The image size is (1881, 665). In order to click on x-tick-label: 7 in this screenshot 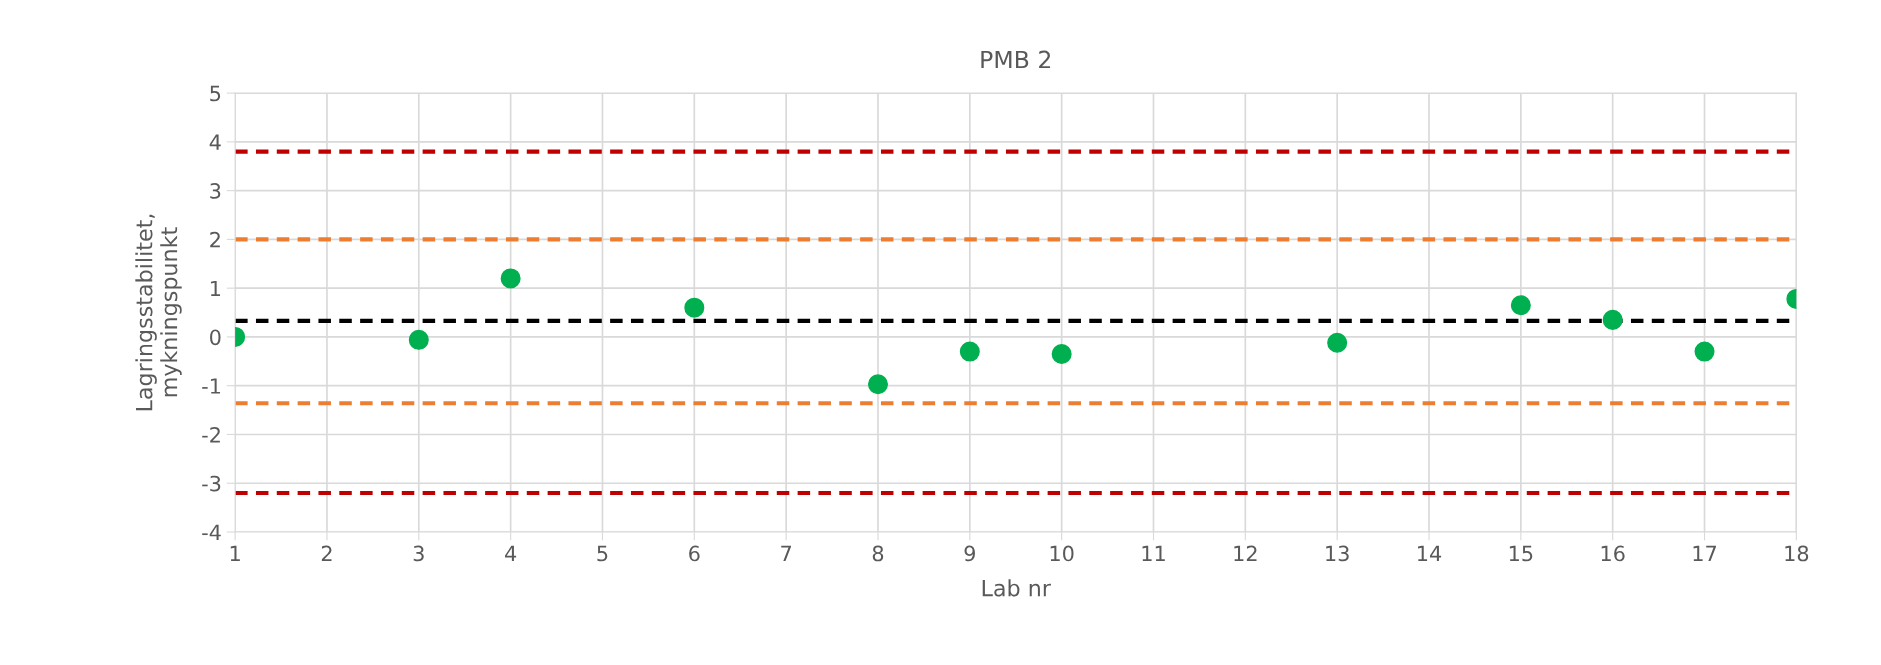, I will do `click(786, 553)`.